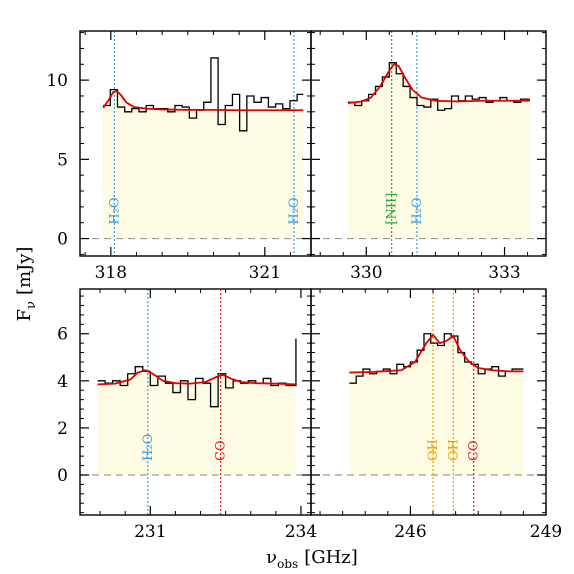 Image resolution: width=574 pixels, height=574 pixels. I want to click on svg-text:νobs[GHz]: νobs [GHz], so click(312, 559).